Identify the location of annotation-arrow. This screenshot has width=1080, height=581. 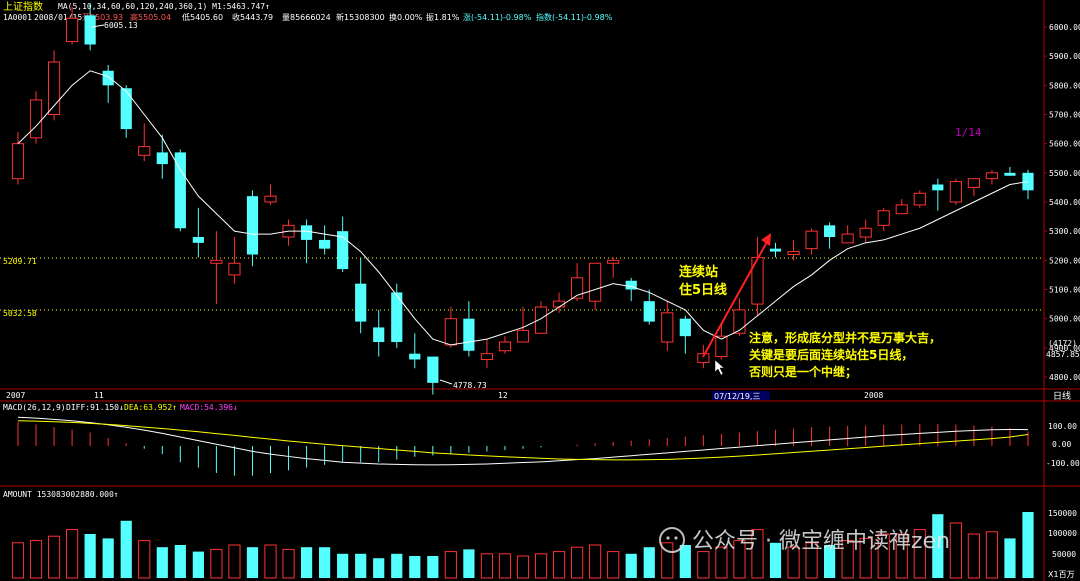
(735, 298).